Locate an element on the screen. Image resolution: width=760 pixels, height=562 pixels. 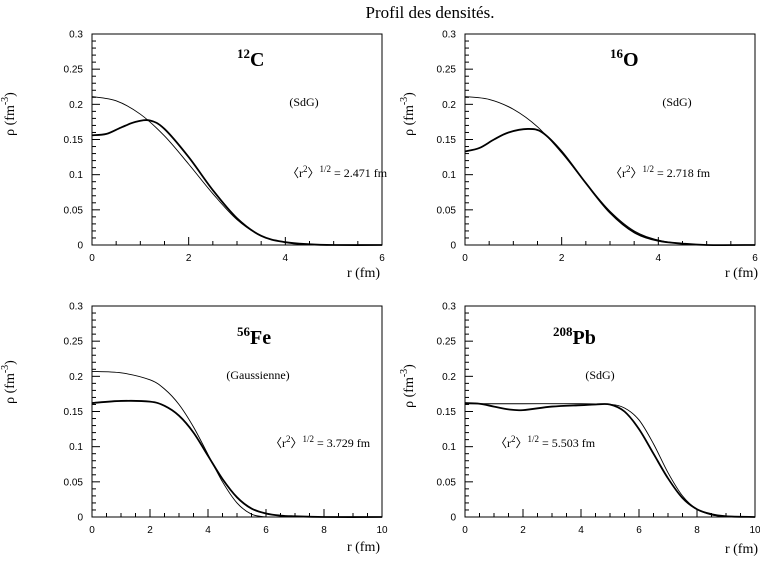
model-label: (Gaussienne) is located at coordinates (257, 375).